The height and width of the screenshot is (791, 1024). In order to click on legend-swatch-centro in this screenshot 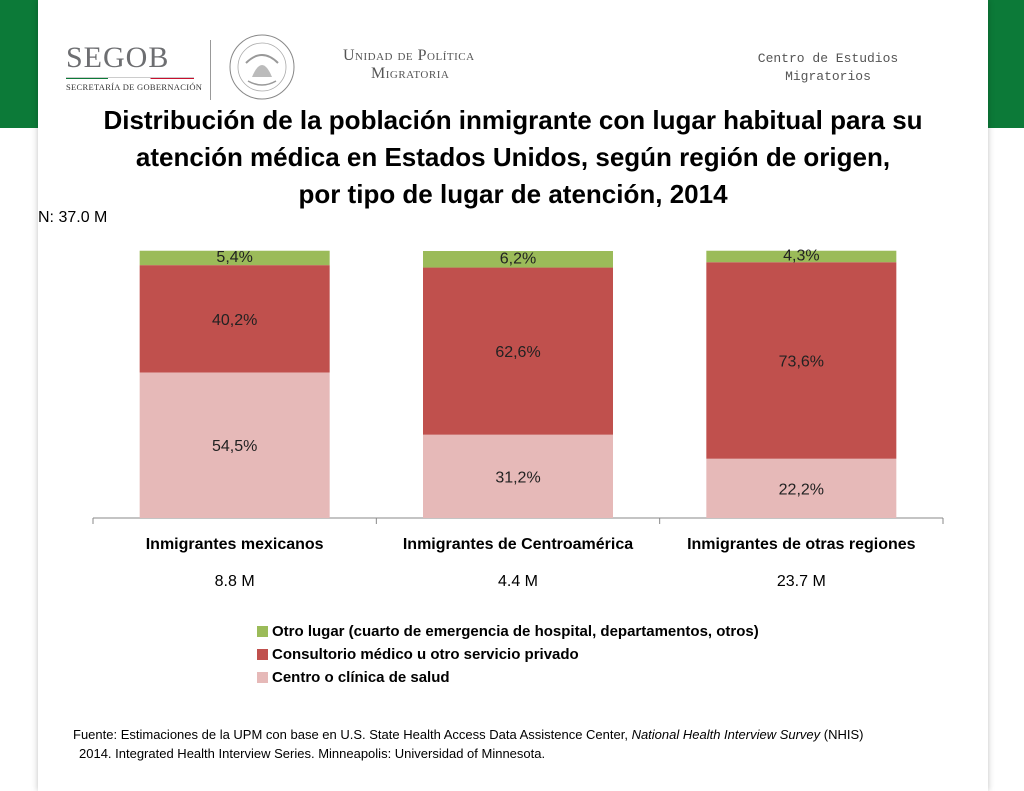, I will do `click(262, 677)`.